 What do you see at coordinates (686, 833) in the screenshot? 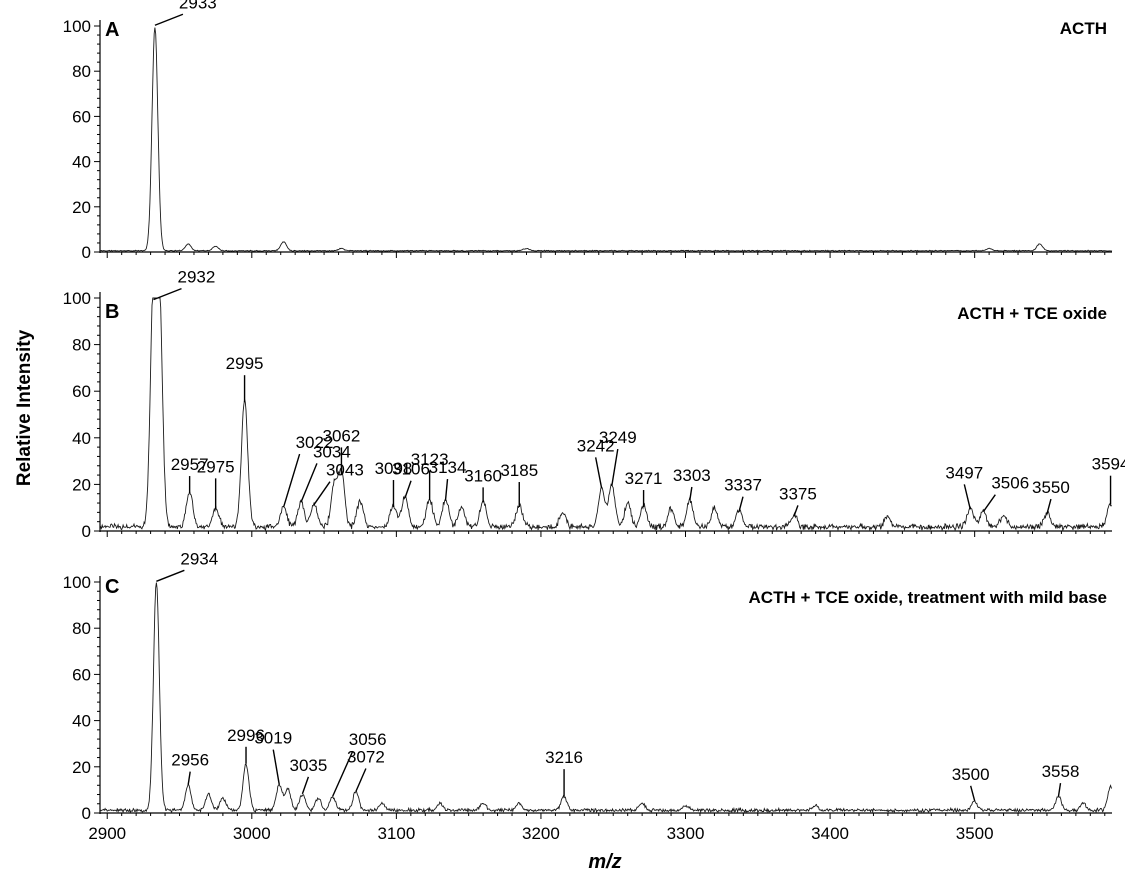
I see `x-tick-label: 3300` at bounding box center [686, 833].